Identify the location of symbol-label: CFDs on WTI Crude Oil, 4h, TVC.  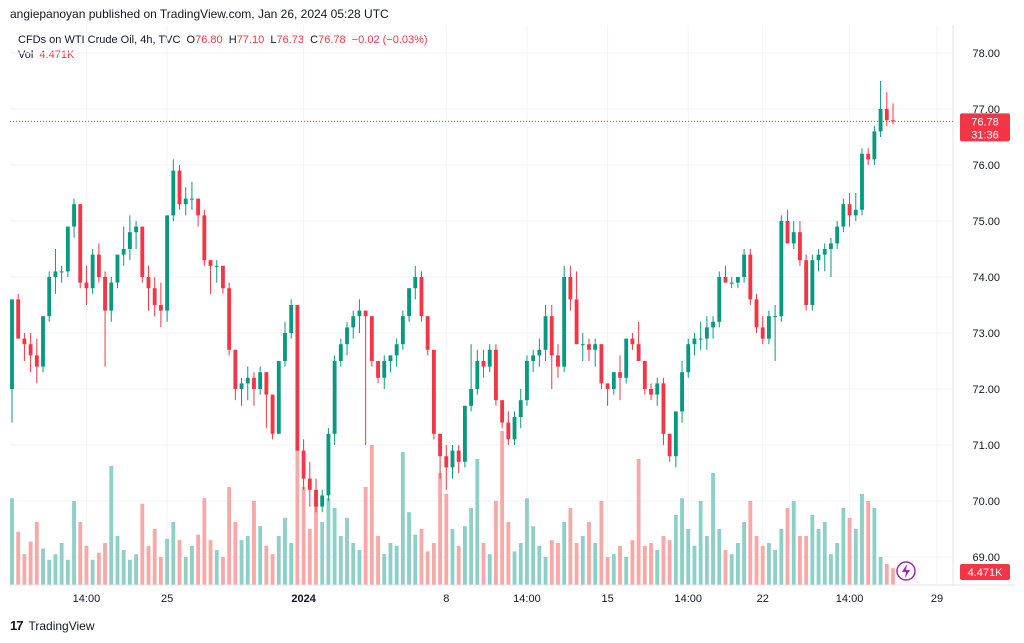
(99, 40).